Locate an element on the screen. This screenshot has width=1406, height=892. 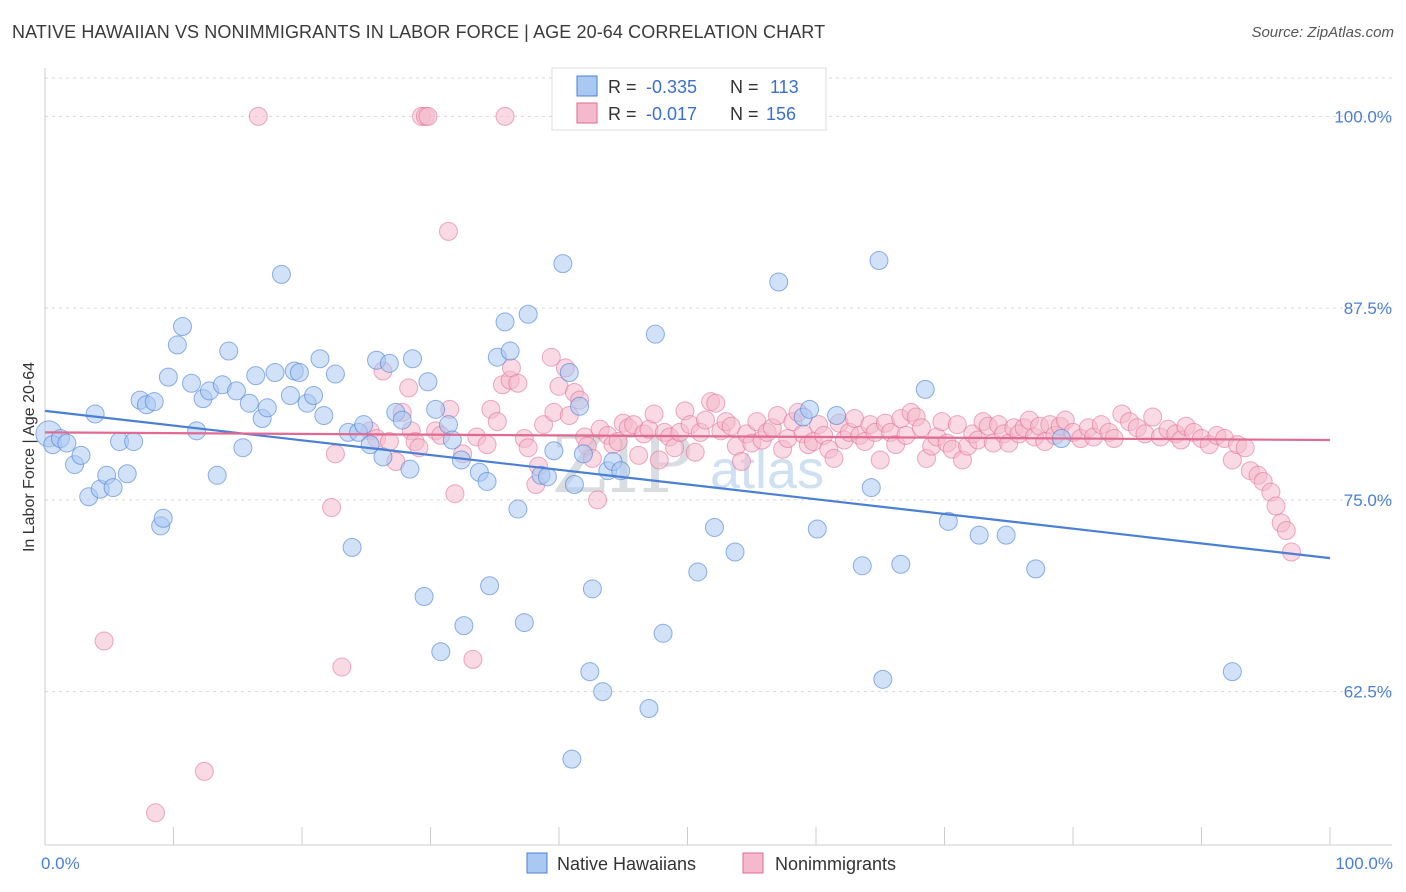
legend-n-label-1: N = is located at coordinates (744, 87).